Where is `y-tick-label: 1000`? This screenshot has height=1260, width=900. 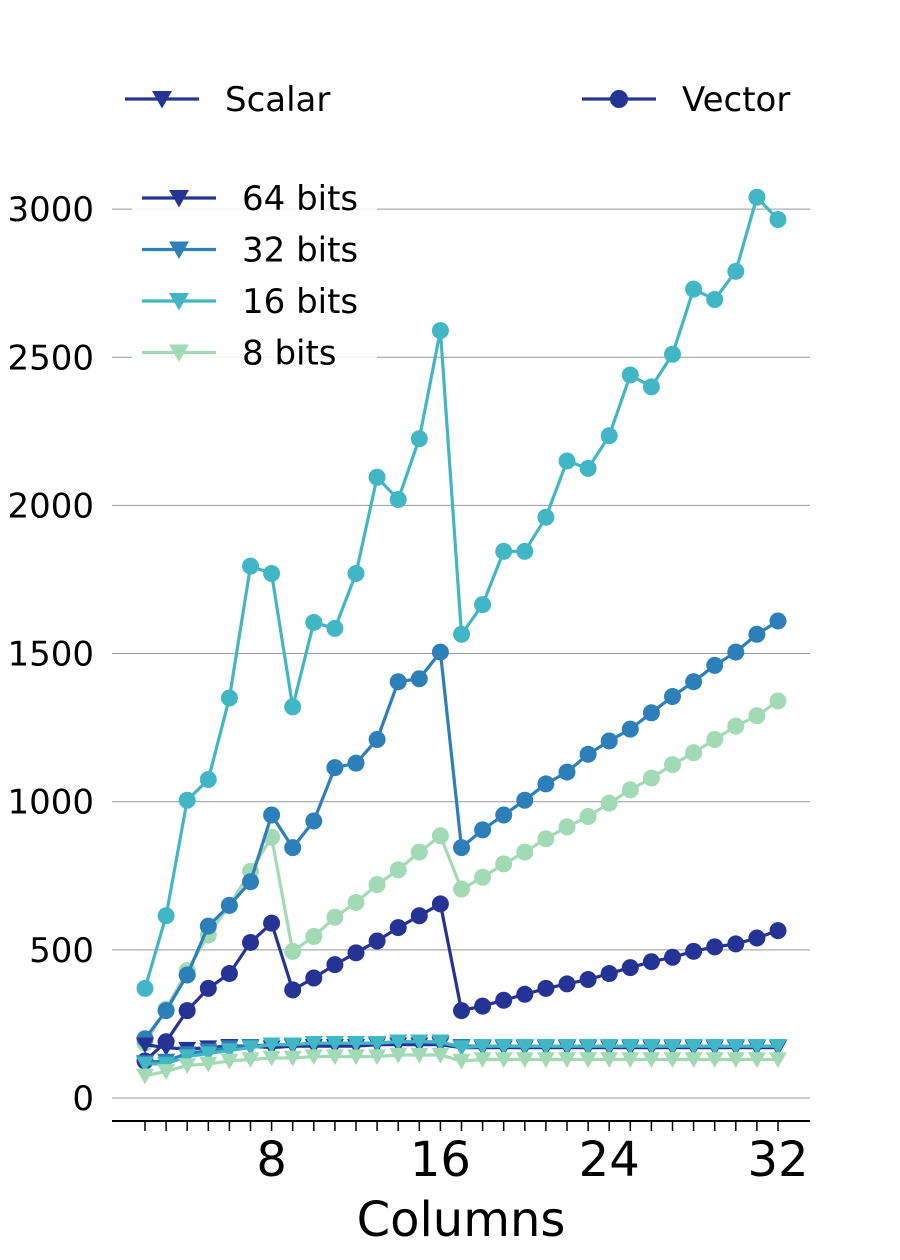 y-tick-label: 1000 is located at coordinates (50, 803).